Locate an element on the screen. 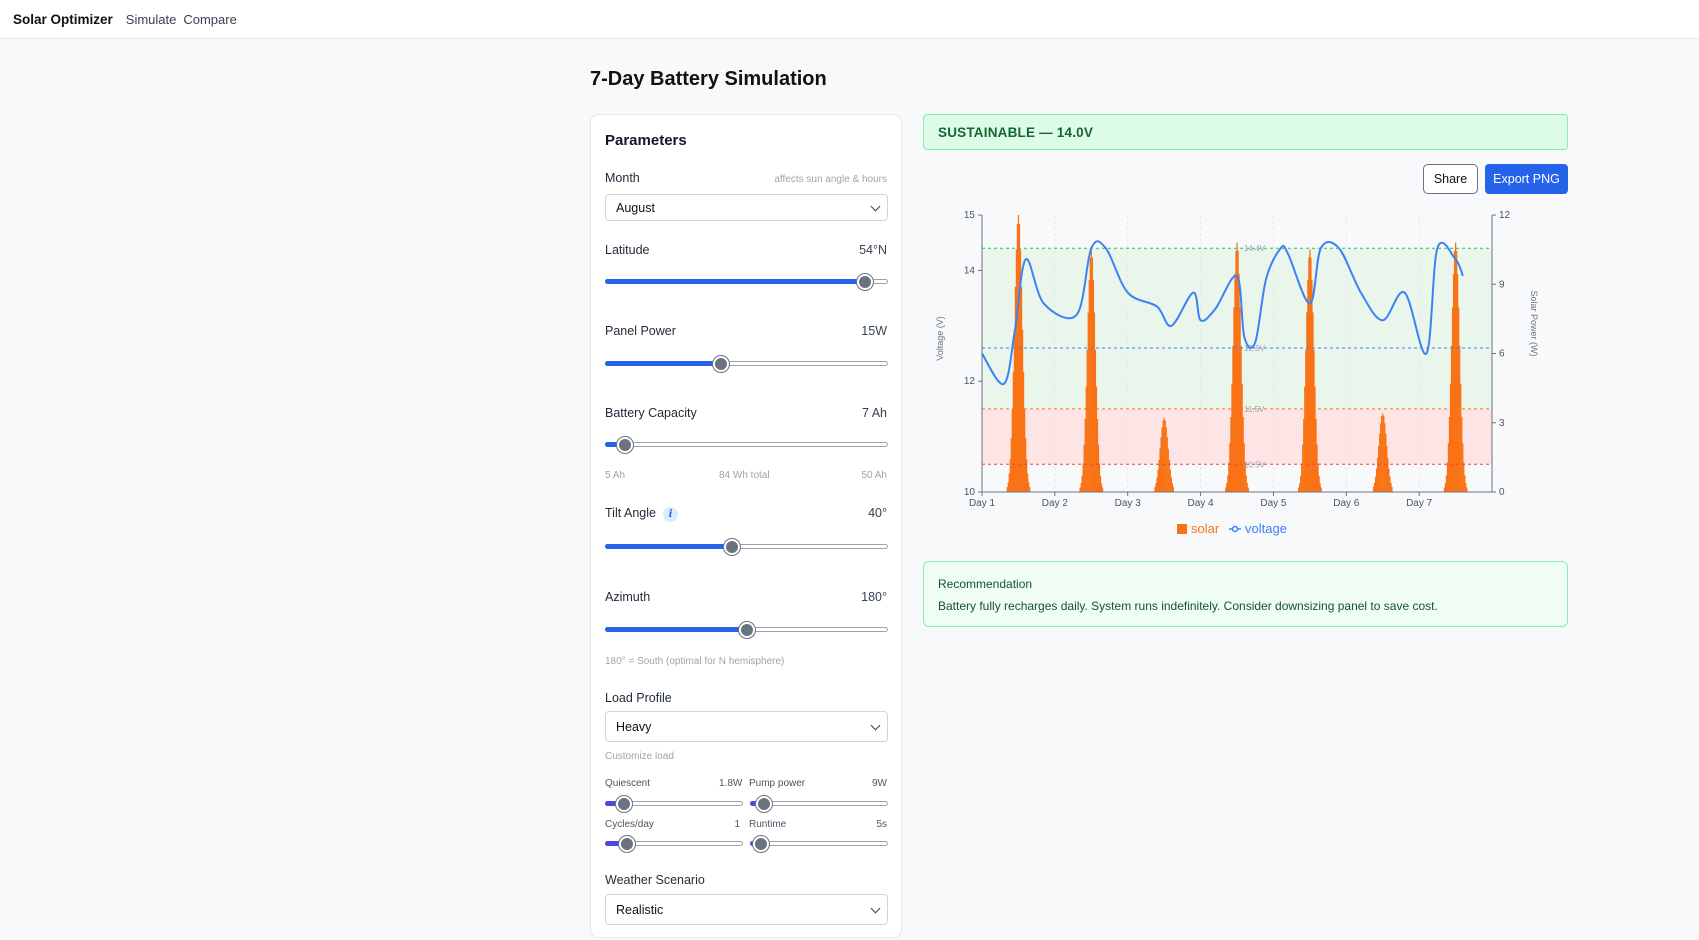  share-button: Share is located at coordinates (1450, 179).